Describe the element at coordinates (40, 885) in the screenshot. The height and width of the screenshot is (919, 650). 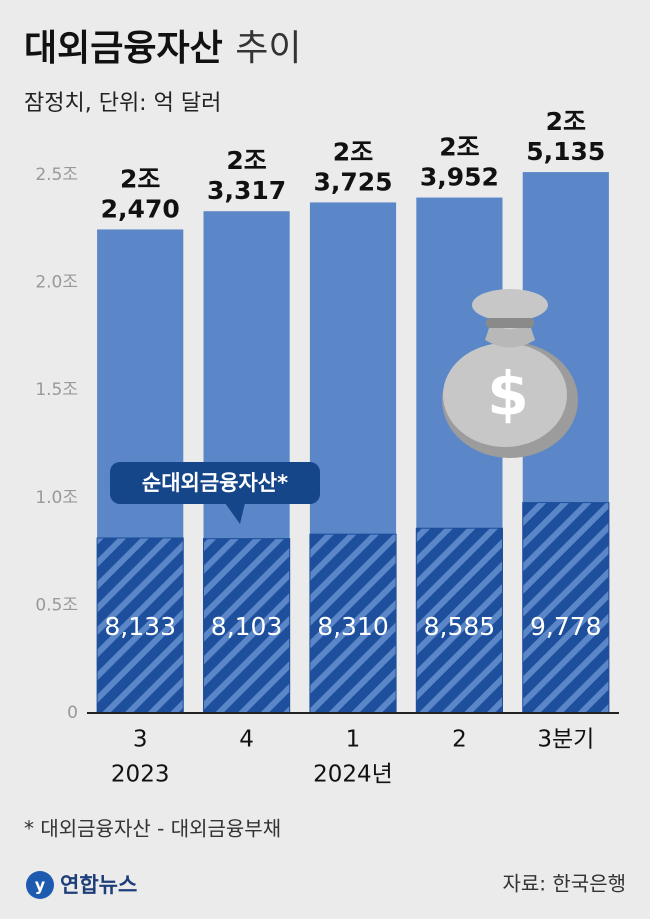
I see `svg-text: y` at that location.